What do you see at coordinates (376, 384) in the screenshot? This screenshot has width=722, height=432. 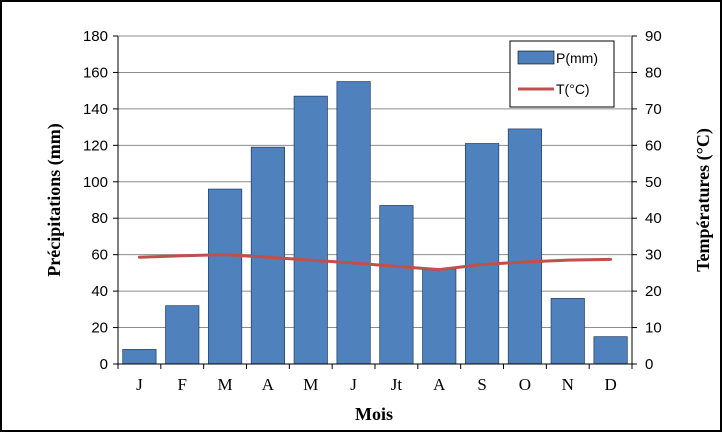 I see `category-labels: J F M A M J Jt A S O N D` at bounding box center [376, 384].